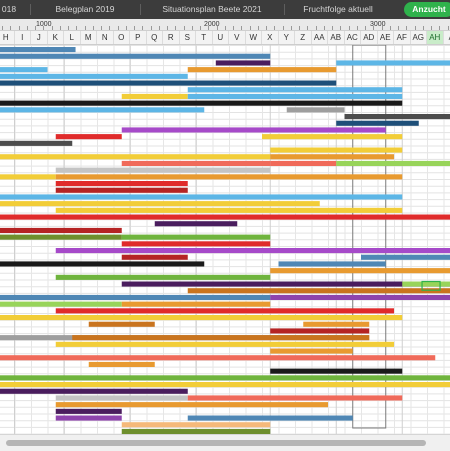 Image resolution: width=450 pixels, height=451 pixels. What do you see at coordinates (23, 37) in the screenshot?
I see `column-header-i: I` at bounding box center [23, 37].